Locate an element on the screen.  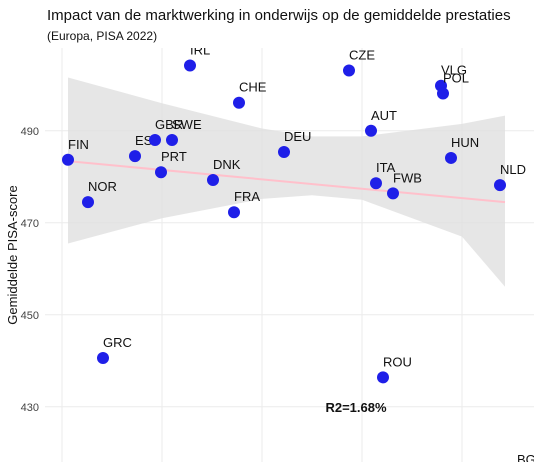
y-tick-label: 450 is located at coordinates (30, 316).